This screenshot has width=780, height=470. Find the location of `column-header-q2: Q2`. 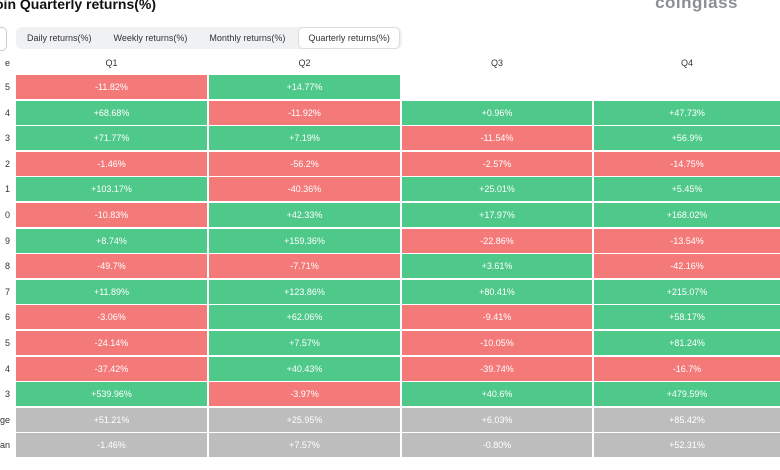

column-header-q2: Q2 is located at coordinates (304, 63).